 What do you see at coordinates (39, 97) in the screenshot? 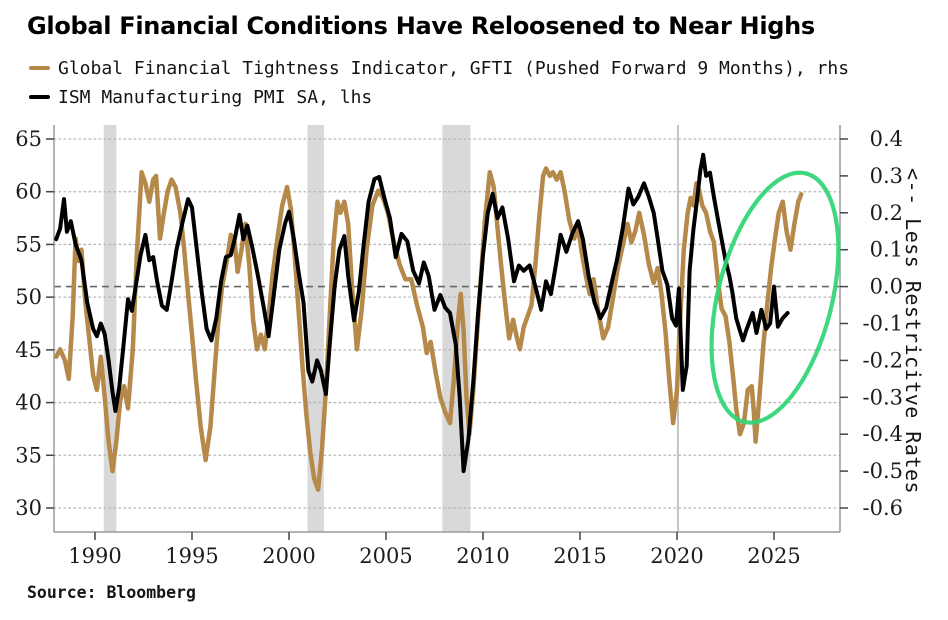
I see `ism-line-swatch-icon` at bounding box center [39, 97].